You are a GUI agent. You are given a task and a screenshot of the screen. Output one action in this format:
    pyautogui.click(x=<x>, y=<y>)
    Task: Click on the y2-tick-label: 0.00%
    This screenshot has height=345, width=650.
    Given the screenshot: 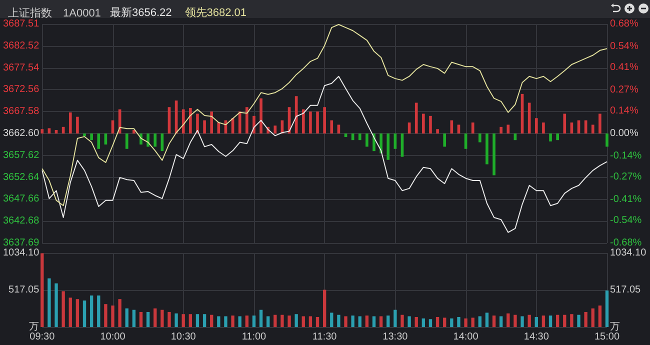 What is the action you would take?
    pyautogui.click(x=624, y=133)
    